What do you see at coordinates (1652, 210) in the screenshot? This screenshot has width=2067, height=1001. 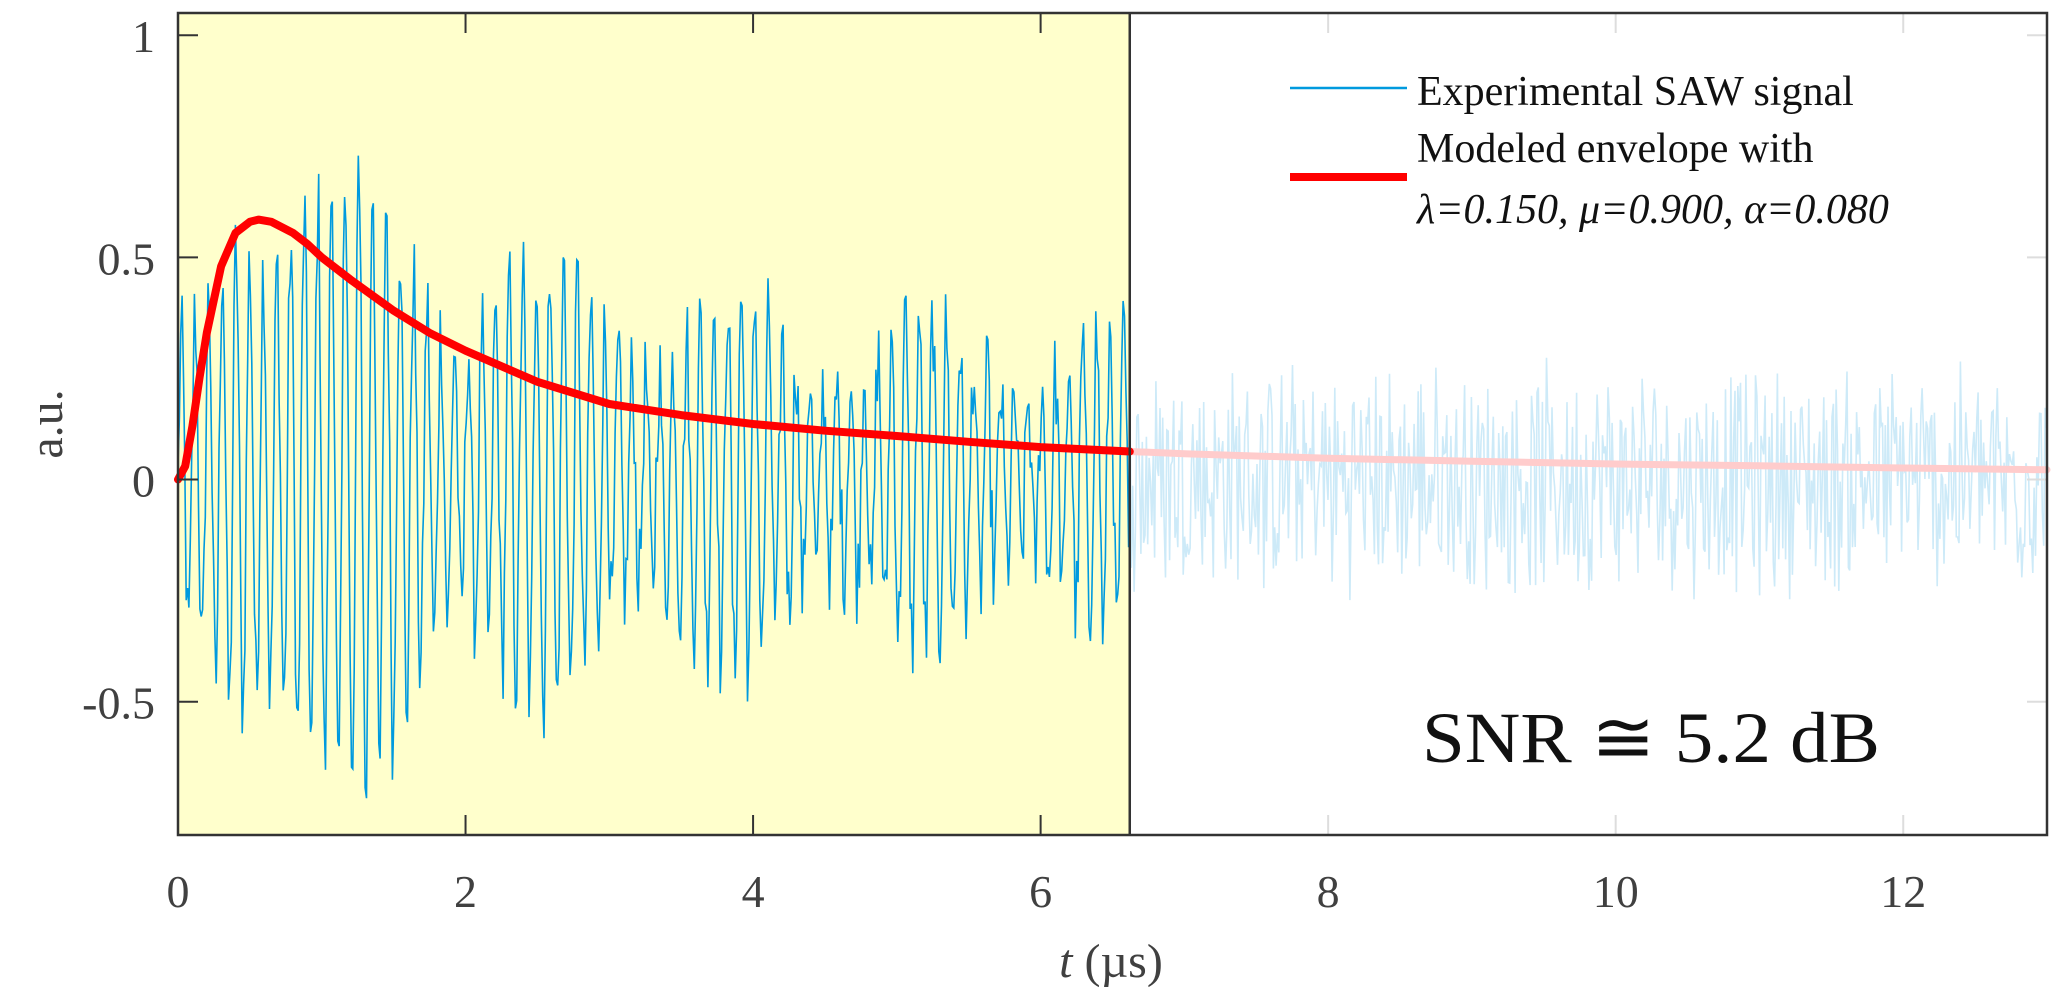 I see `legend-label-envelope-params: λ=0.150, μ=0.900, α=0.080` at bounding box center [1652, 210].